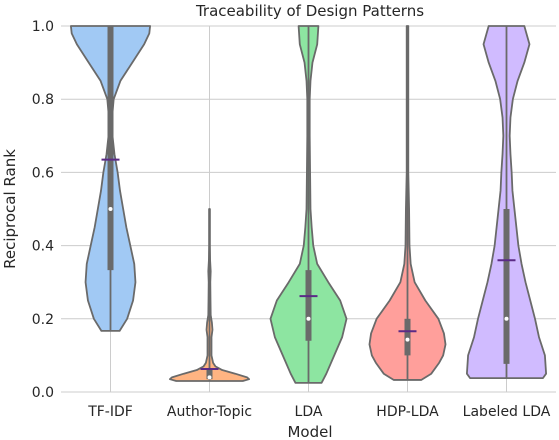 Image resolution: width=559 pixels, height=440 pixels. What do you see at coordinates (407, 412) in the screenshot?
I see `x-tick-label: HDP-LDA` at bounding box center [407, 412].